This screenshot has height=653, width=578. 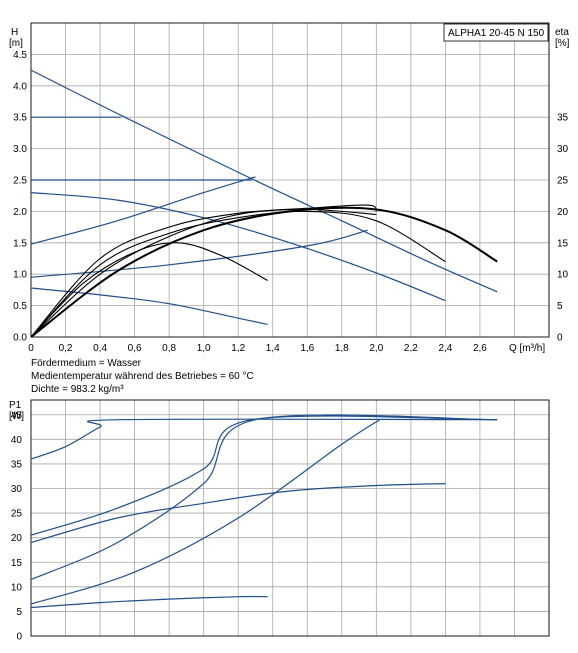 I want to click on flow-tick-label: 1,2, so click(x=238, y=348).